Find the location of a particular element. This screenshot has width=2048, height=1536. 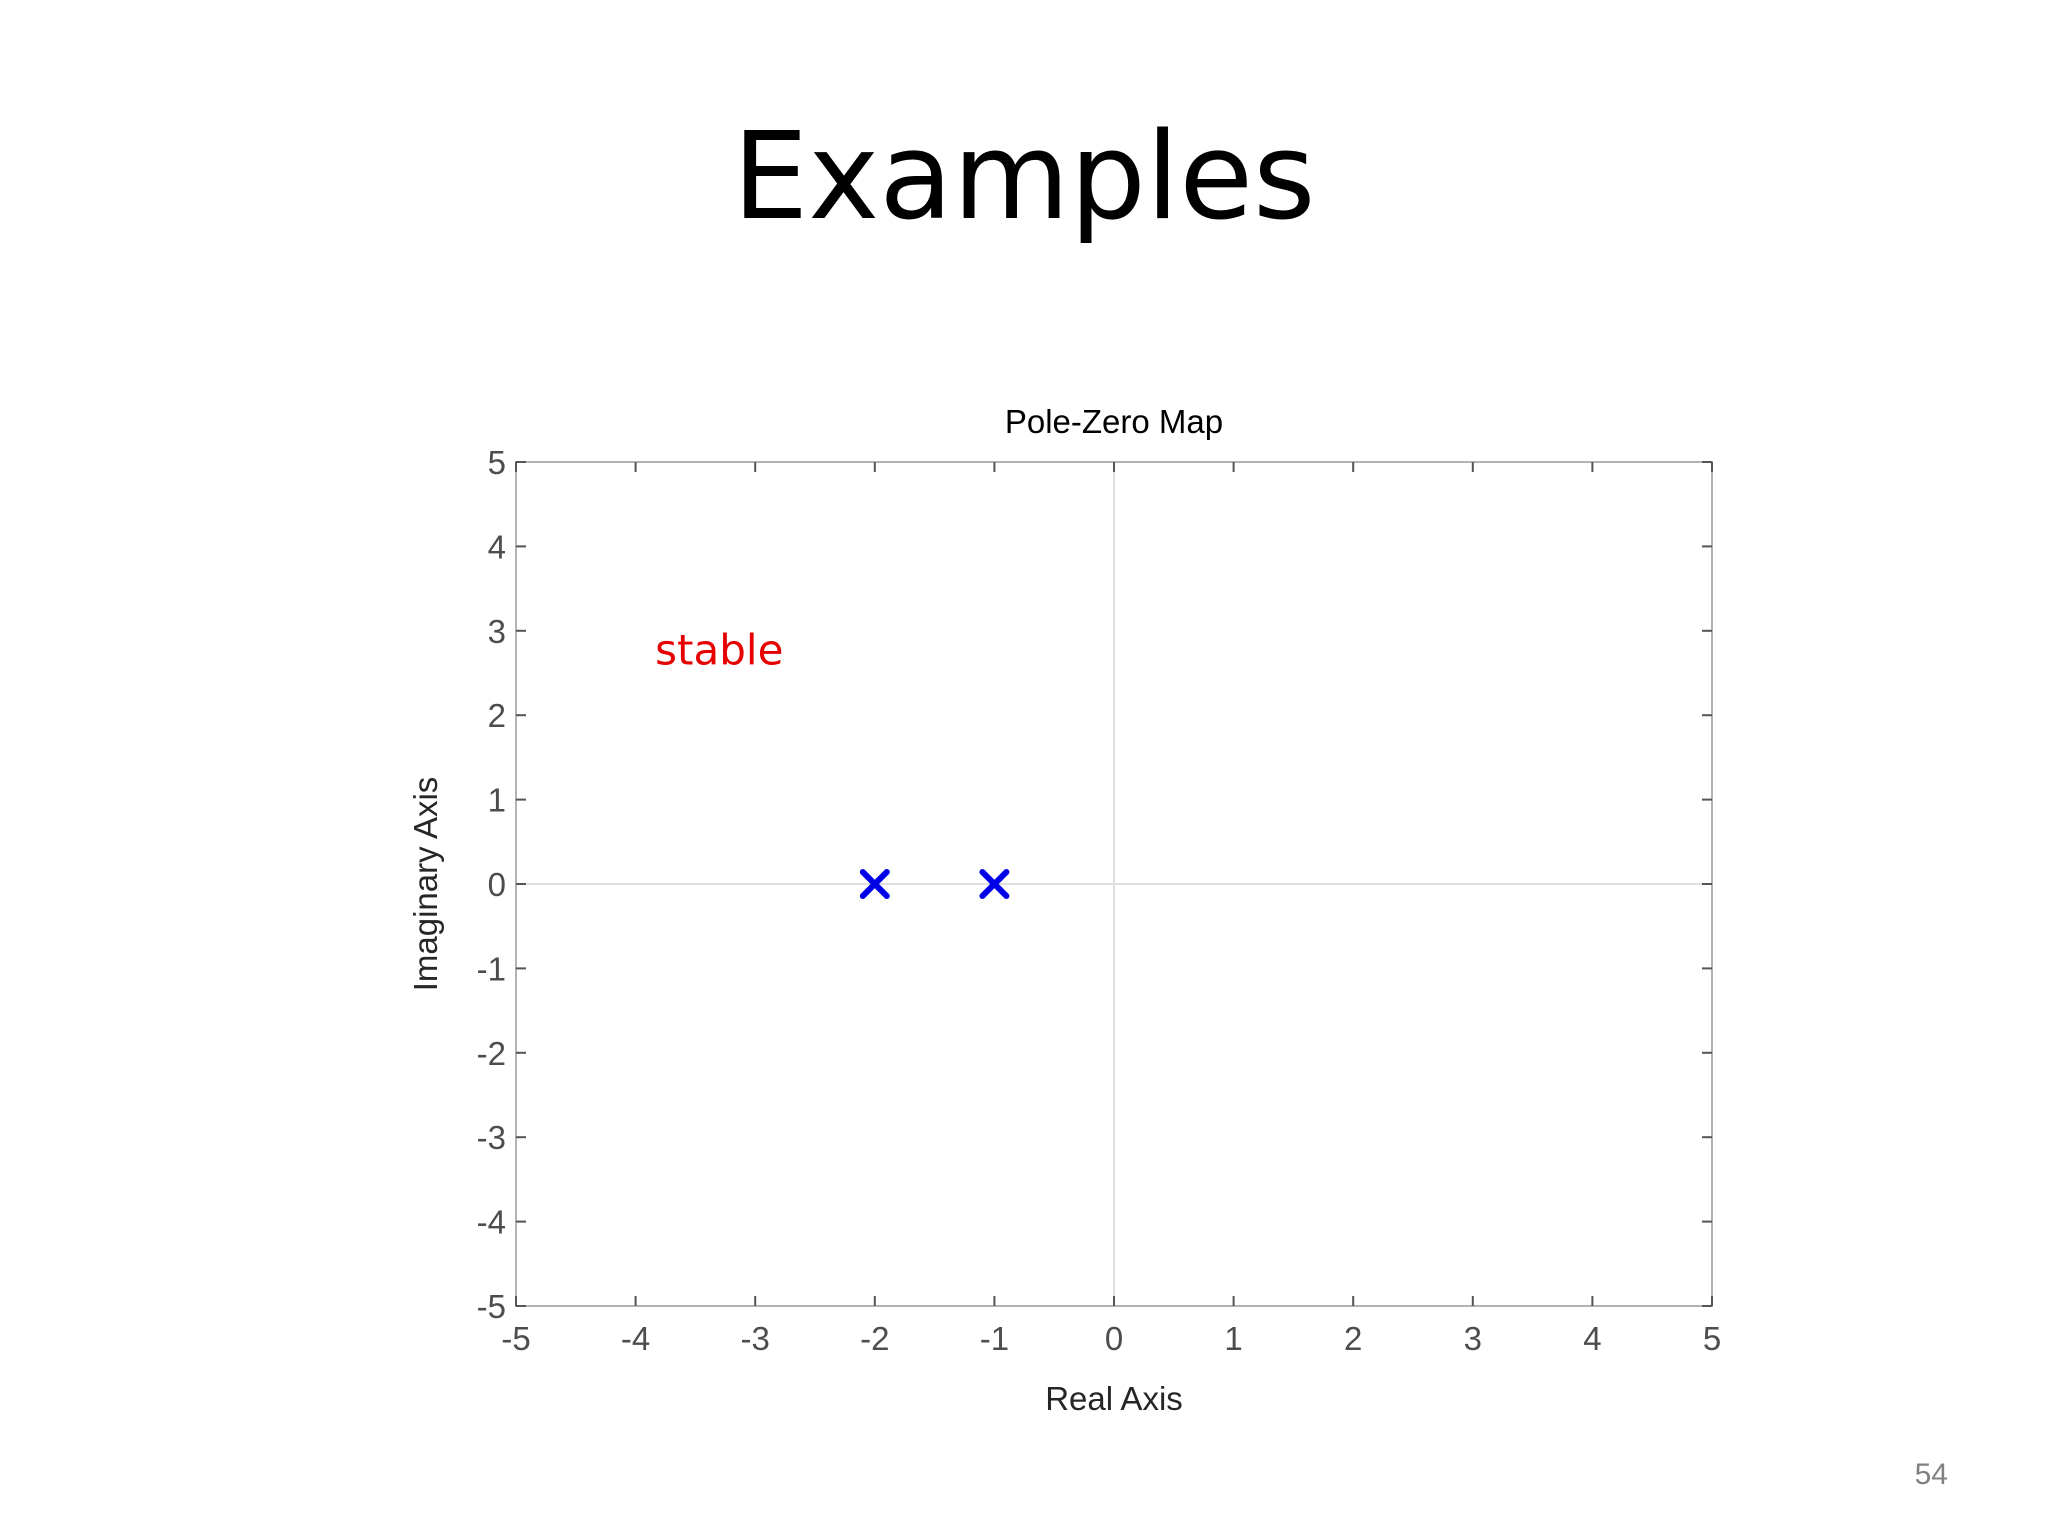

x-tick-label: 0 is located at coordinates (1114, 1338).